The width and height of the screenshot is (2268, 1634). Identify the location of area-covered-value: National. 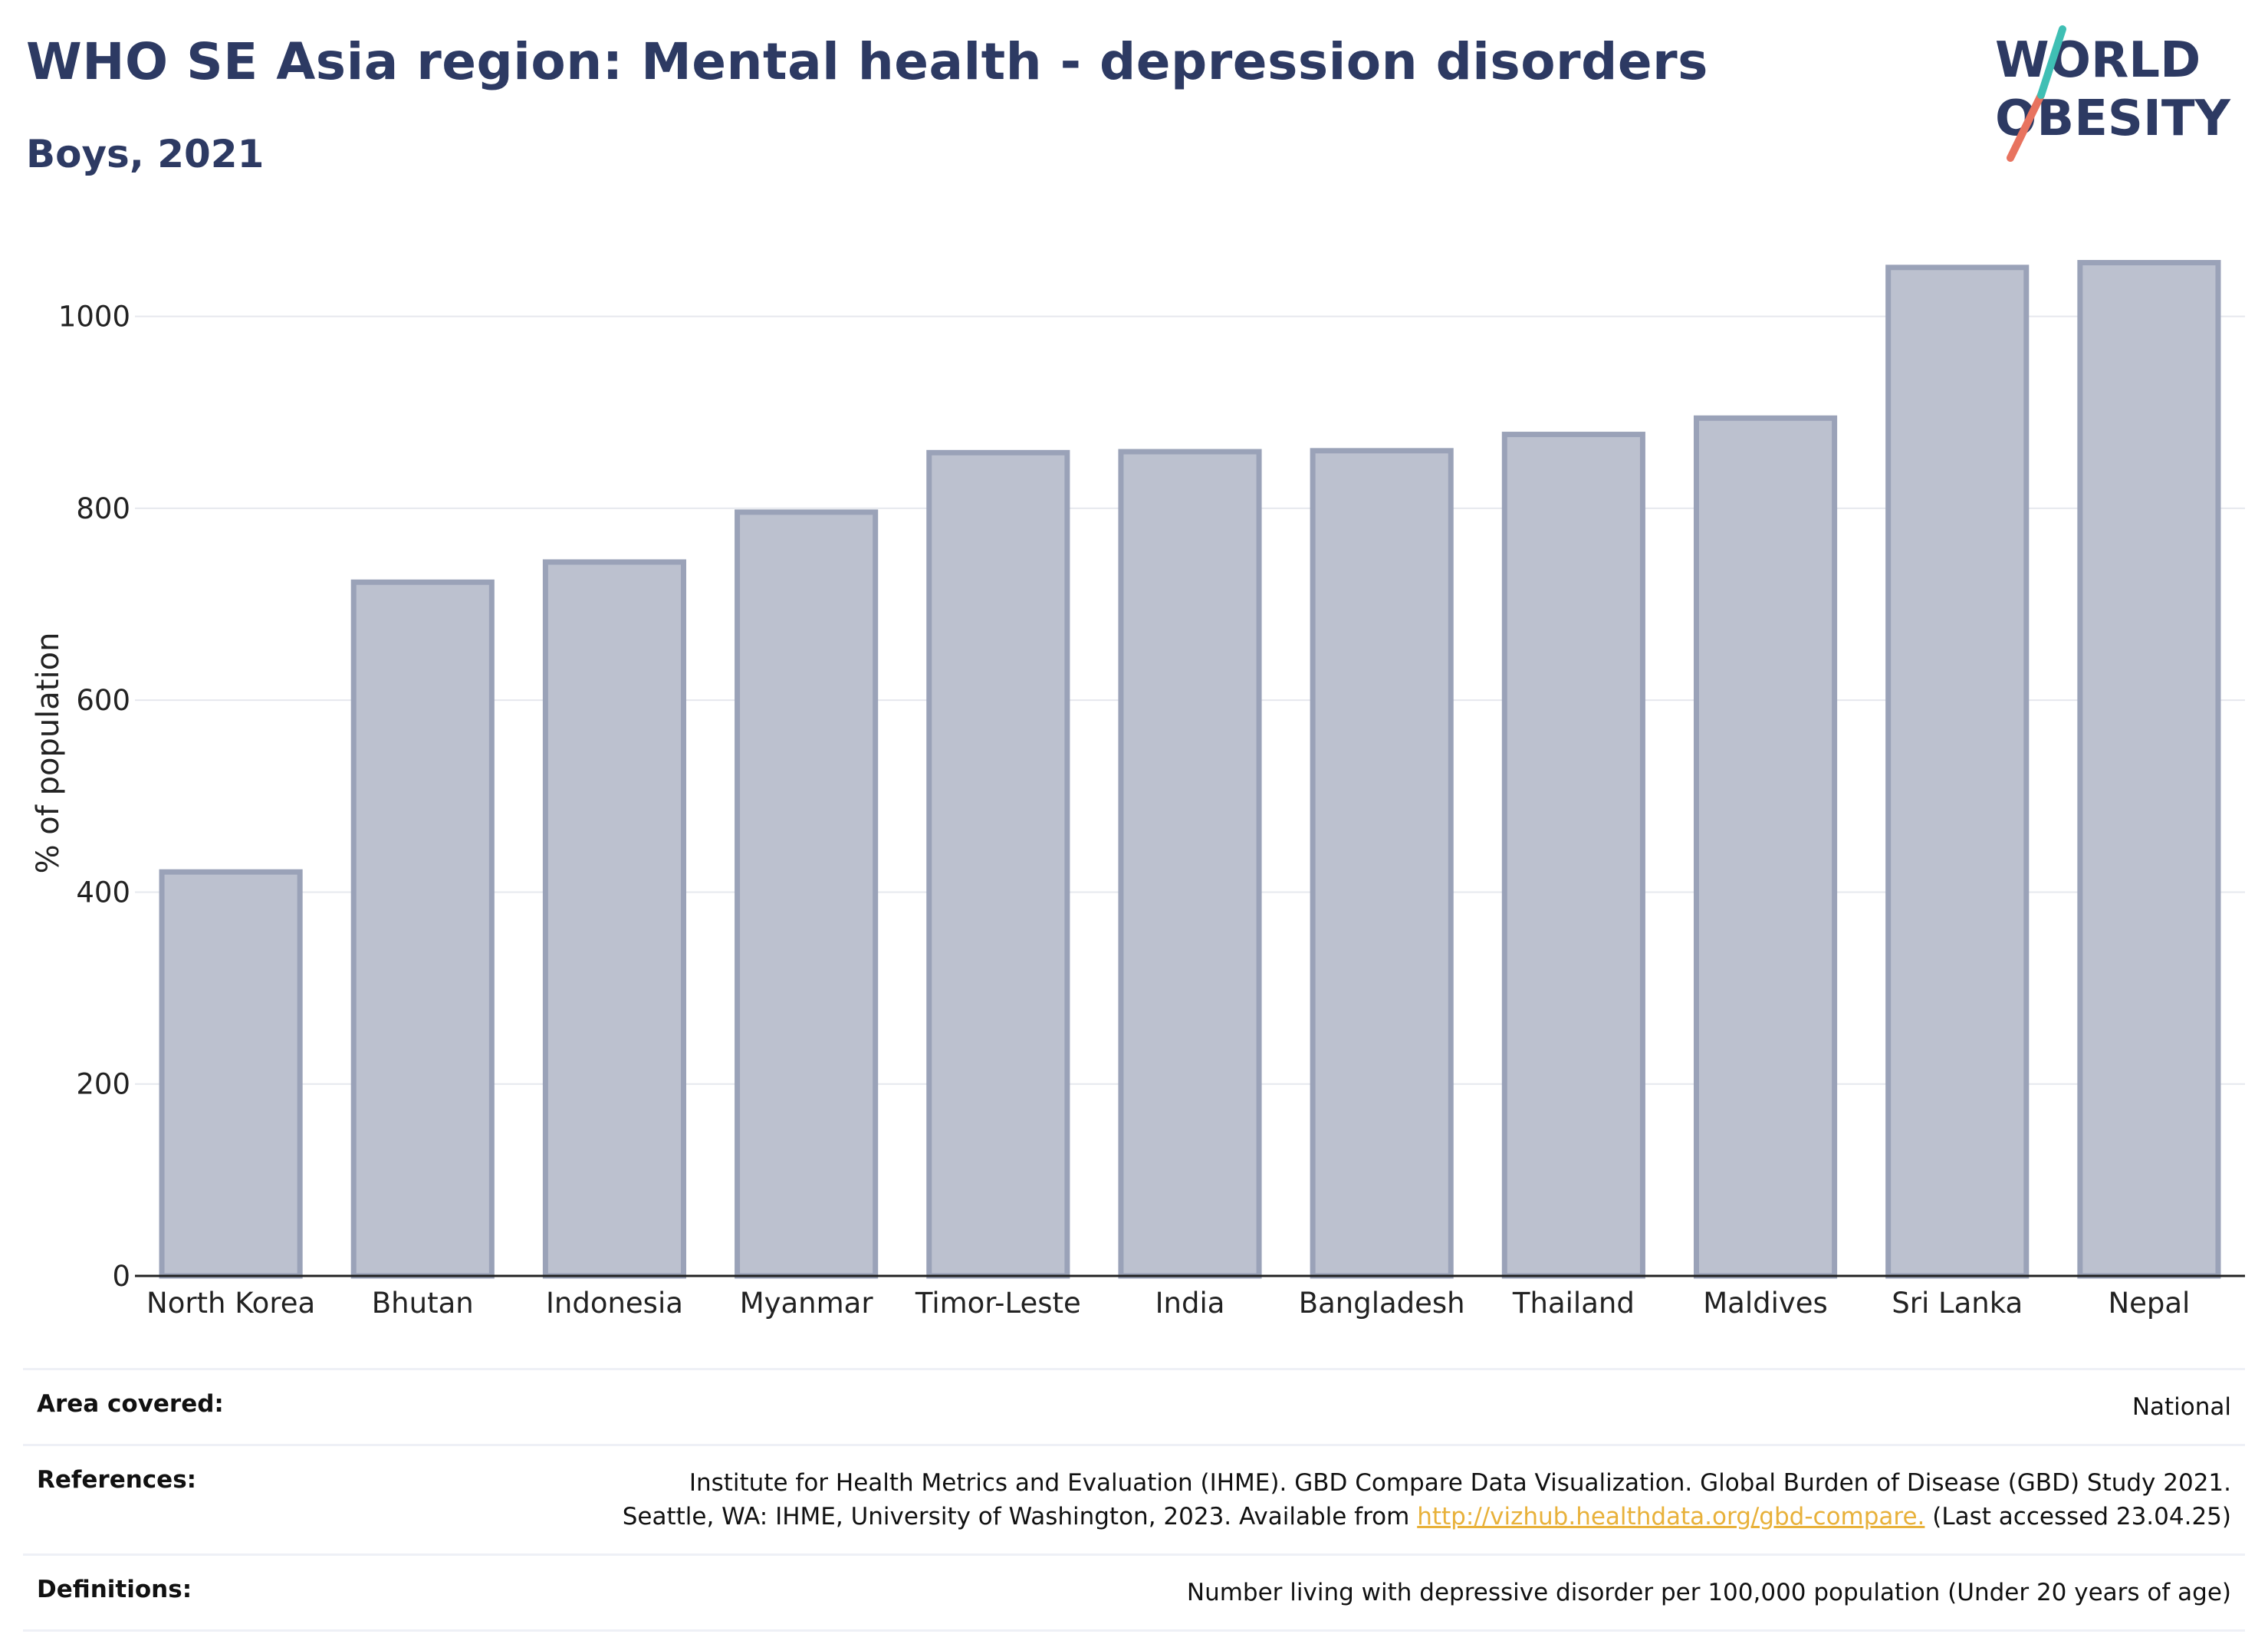
(2181, 1407).